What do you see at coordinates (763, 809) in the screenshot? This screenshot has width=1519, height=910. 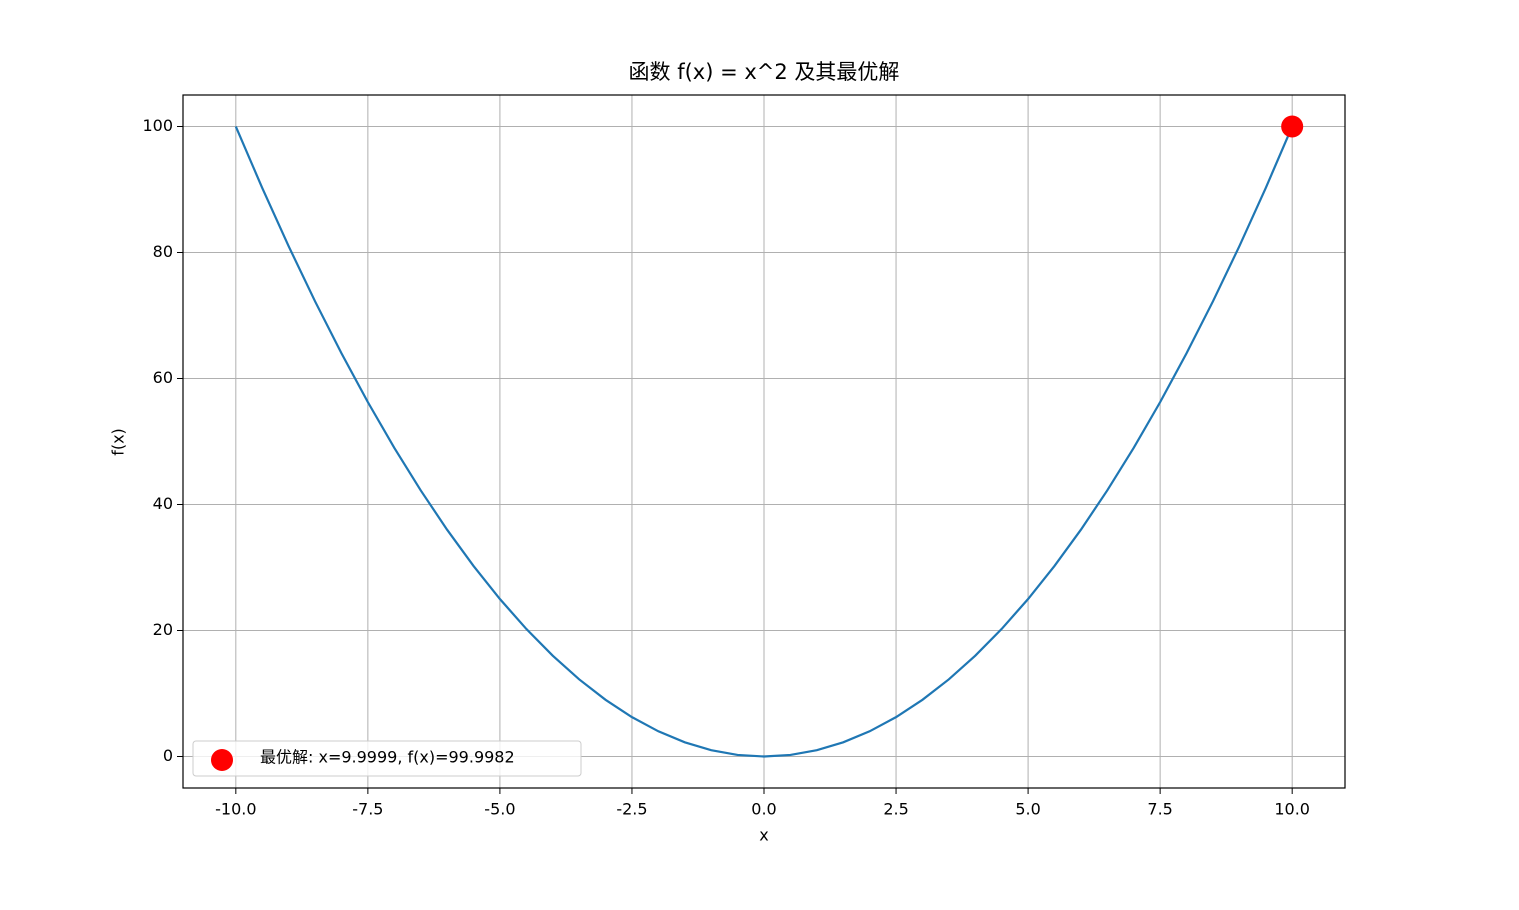 I see `x-tick-label: 0.0` at bounding box center [763, 809].